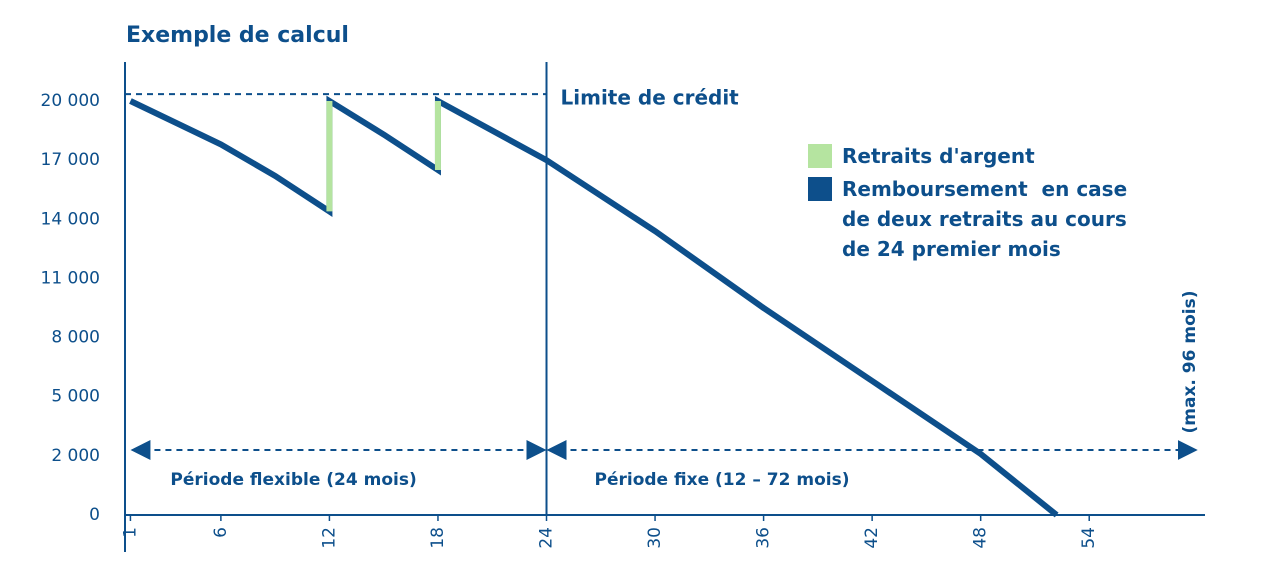  I want to click on y-tick-label: 14 000, so click(70, 219).